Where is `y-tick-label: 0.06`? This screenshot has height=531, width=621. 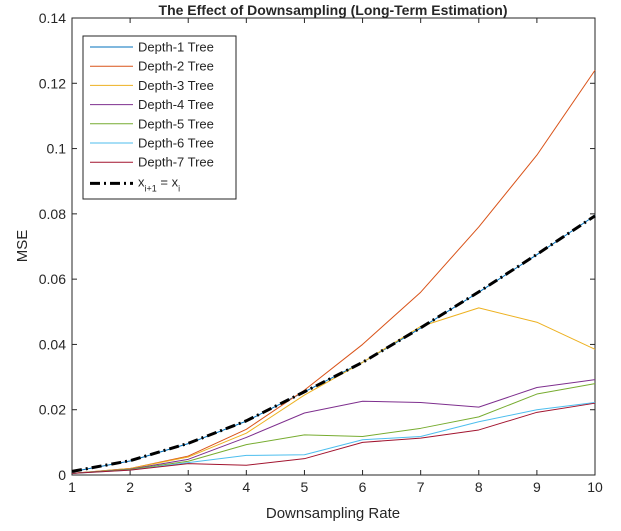
y-tick-label: 0.06 is located at coordinates (52, 279).